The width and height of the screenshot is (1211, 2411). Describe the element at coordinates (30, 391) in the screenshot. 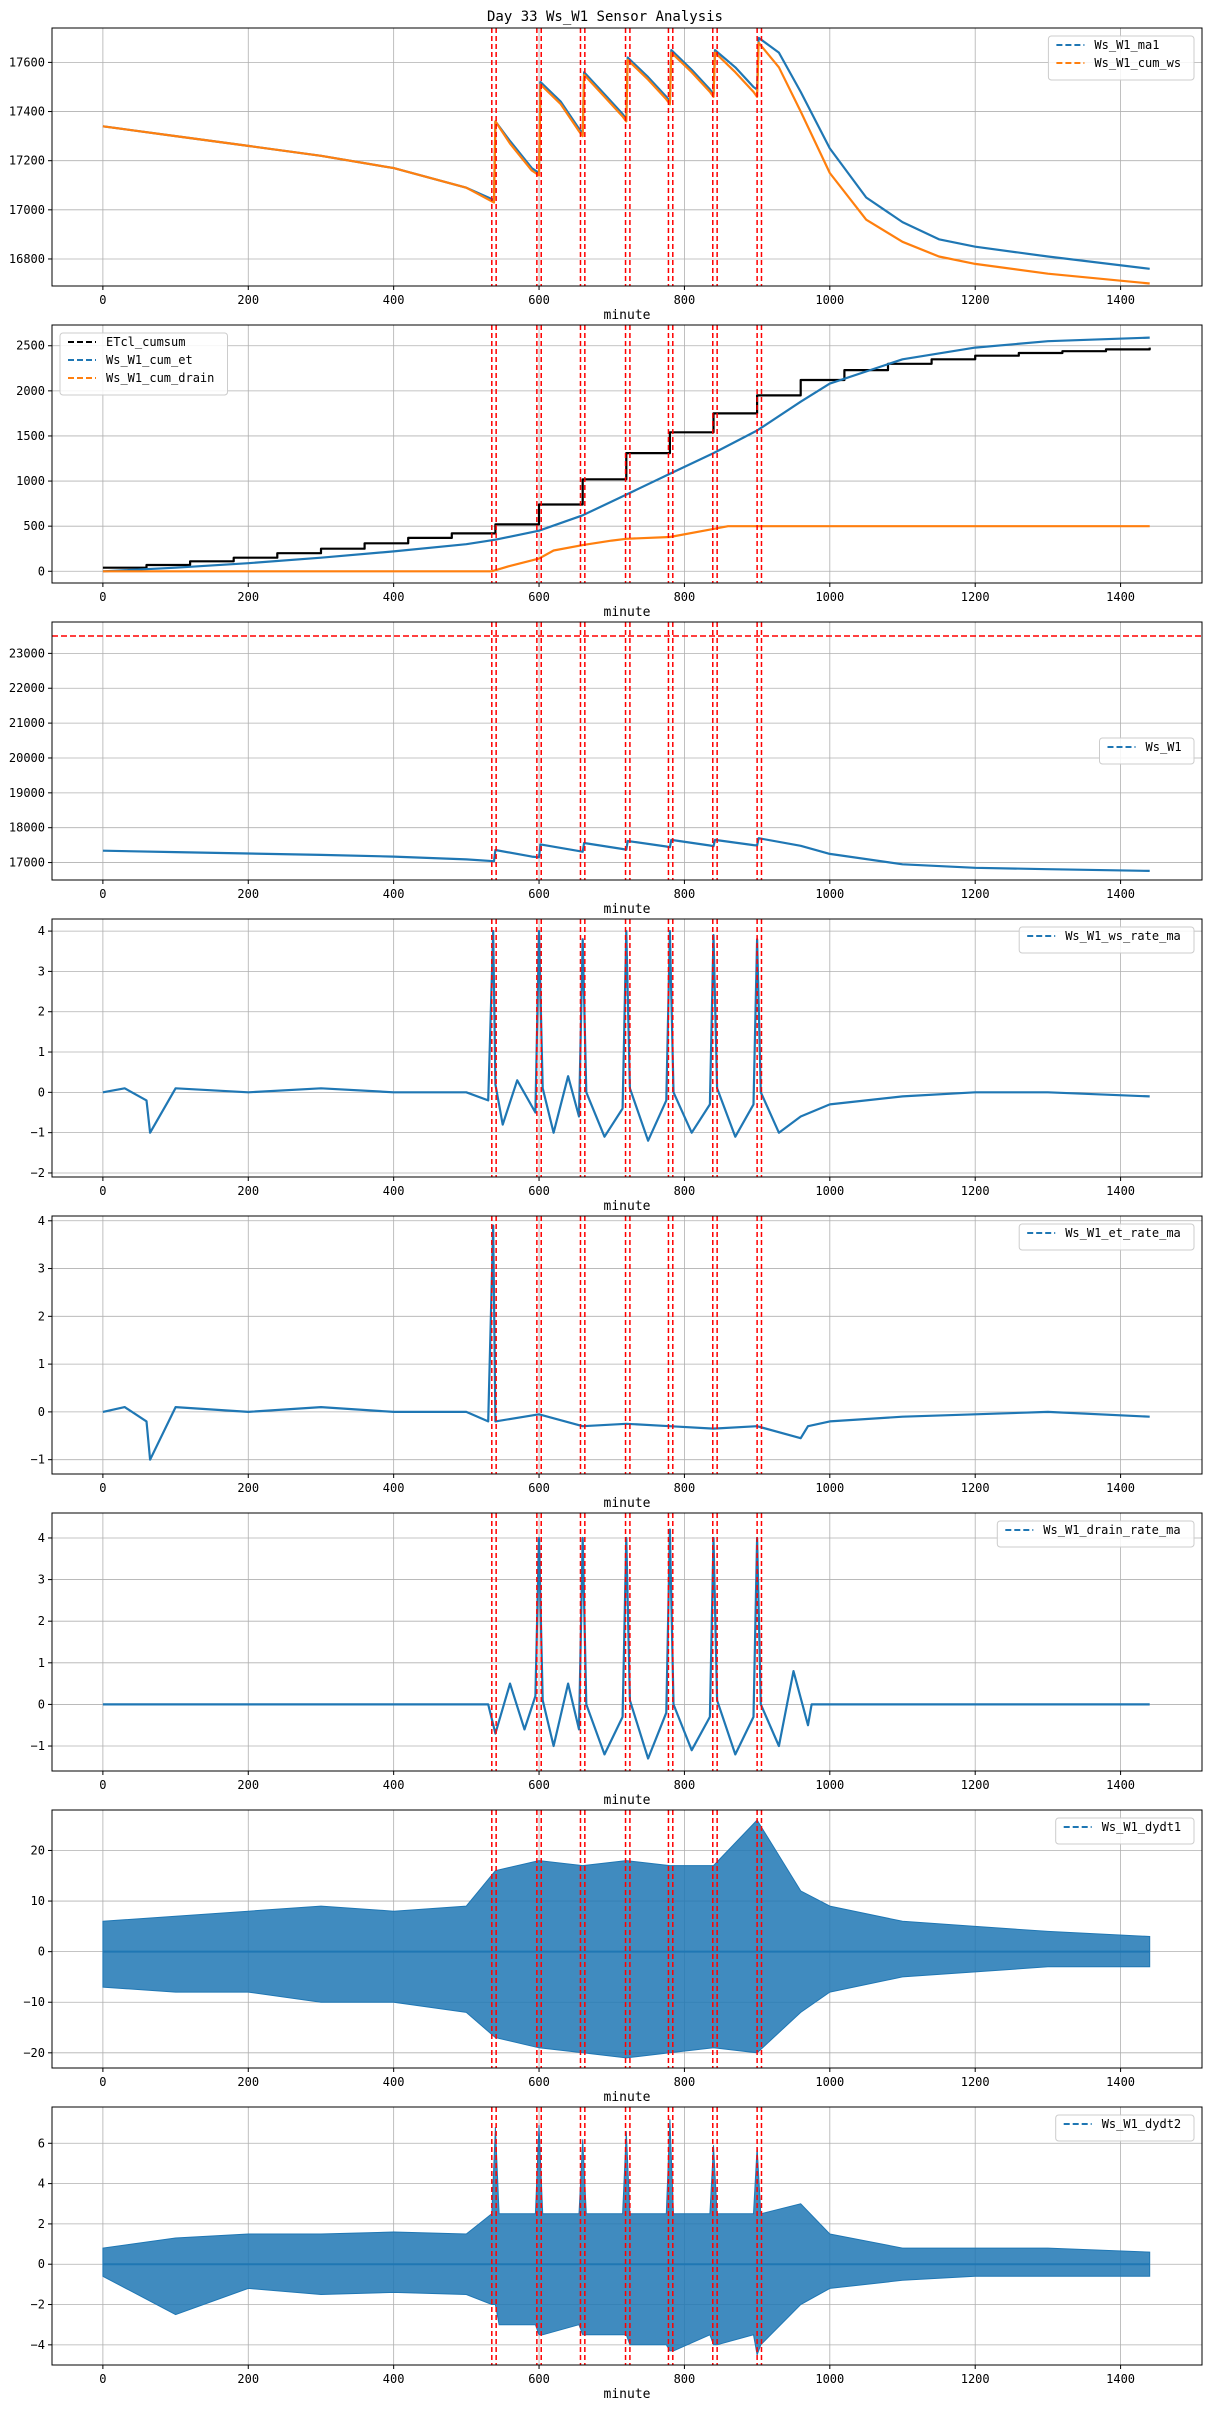

I see `y-tick-label: 2000` at that location.